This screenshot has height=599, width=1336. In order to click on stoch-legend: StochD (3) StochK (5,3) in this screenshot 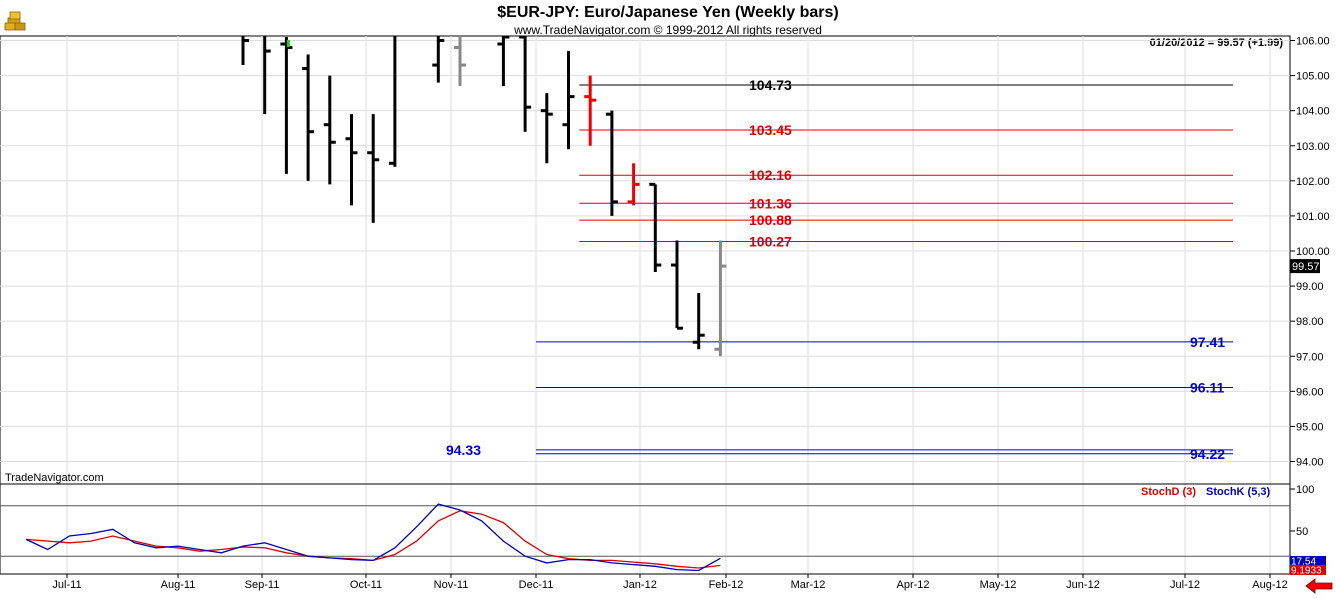, I will do `click(1206, 492)`.